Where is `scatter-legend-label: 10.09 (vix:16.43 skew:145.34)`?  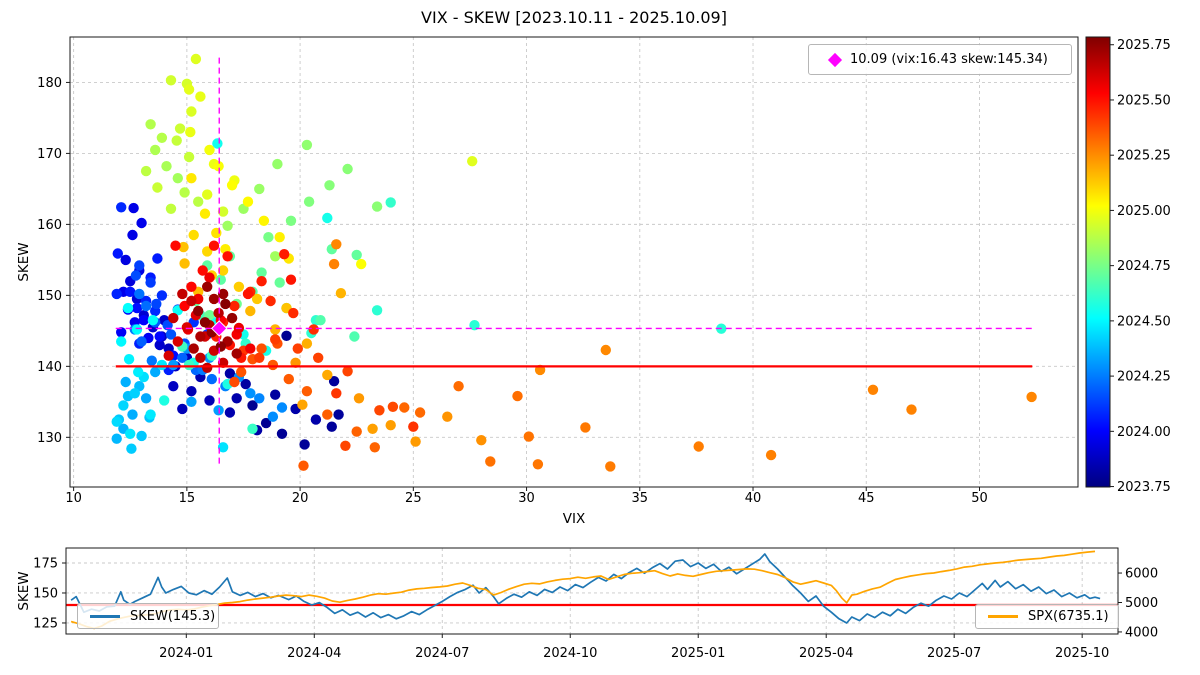 scatter-legend-label: 10.09 (vix:16.43 skew:145.34) is located at coordinates (949, 59).